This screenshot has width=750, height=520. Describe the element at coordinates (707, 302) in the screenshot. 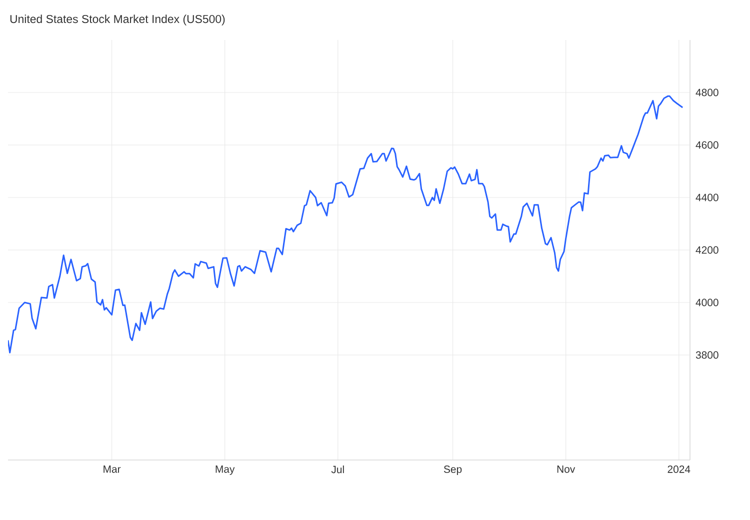

I see `y-tick-label: 4000` at that location.